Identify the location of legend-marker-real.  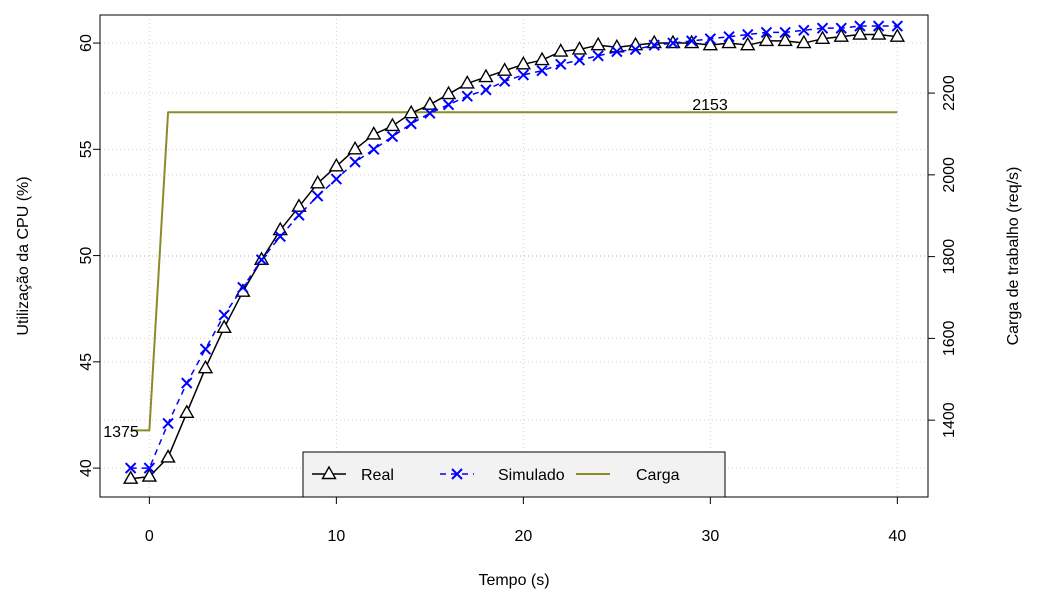
(329, 472).